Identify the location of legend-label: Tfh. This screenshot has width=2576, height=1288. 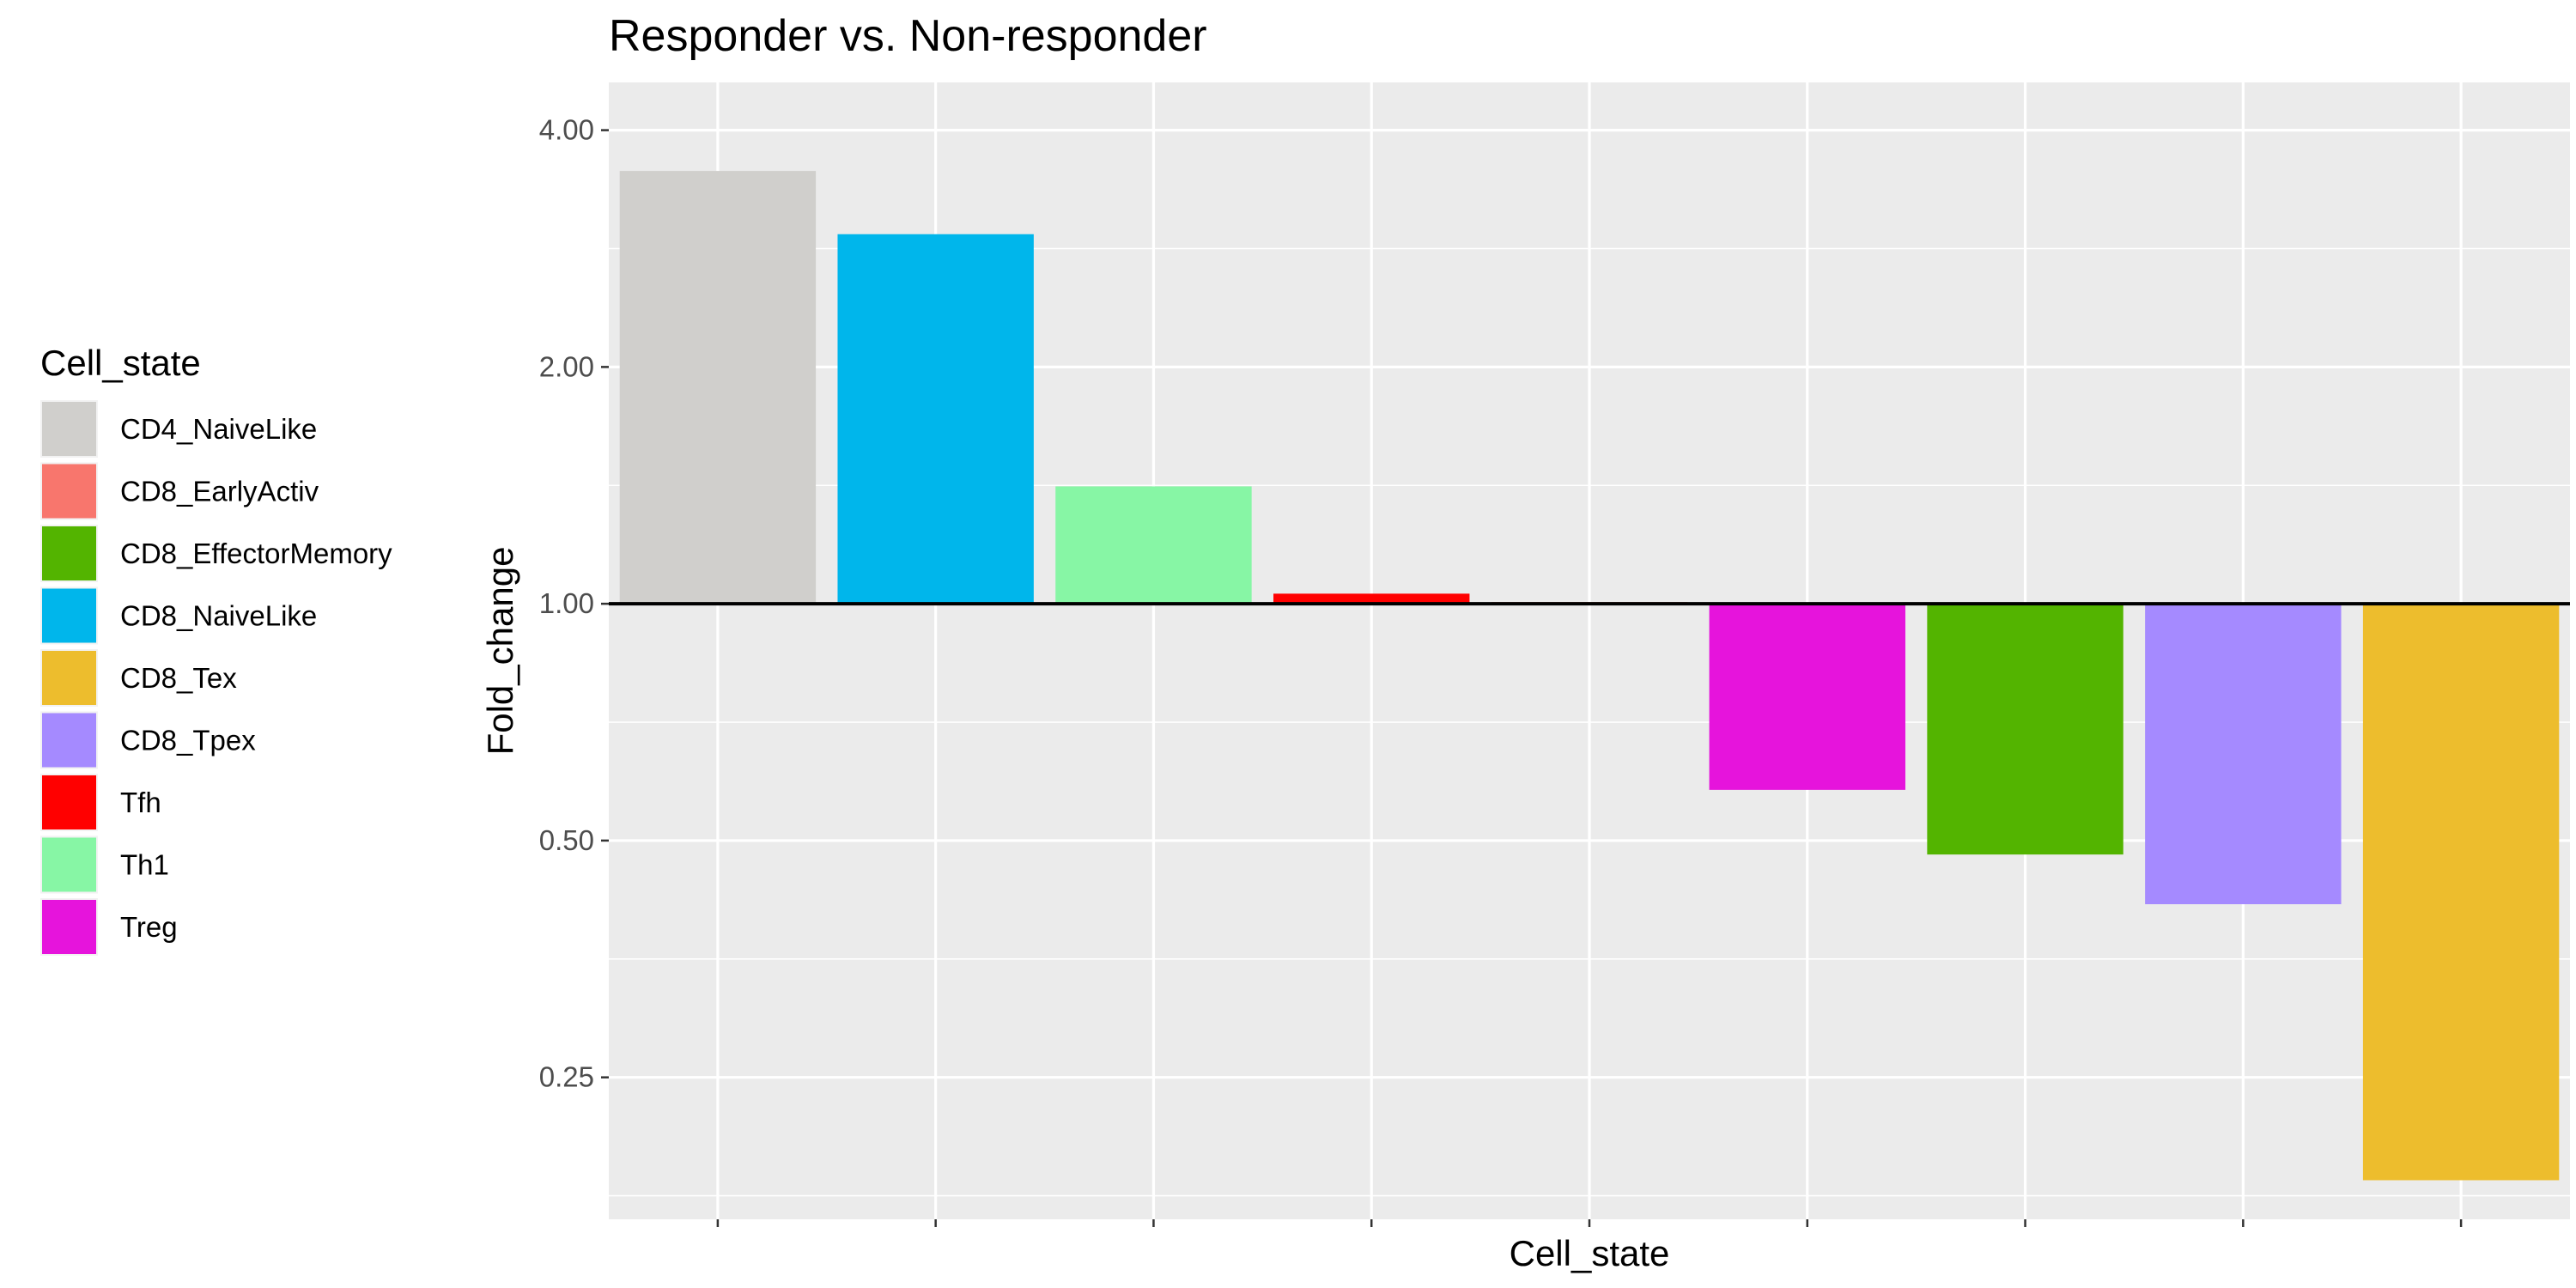
(140, 802).